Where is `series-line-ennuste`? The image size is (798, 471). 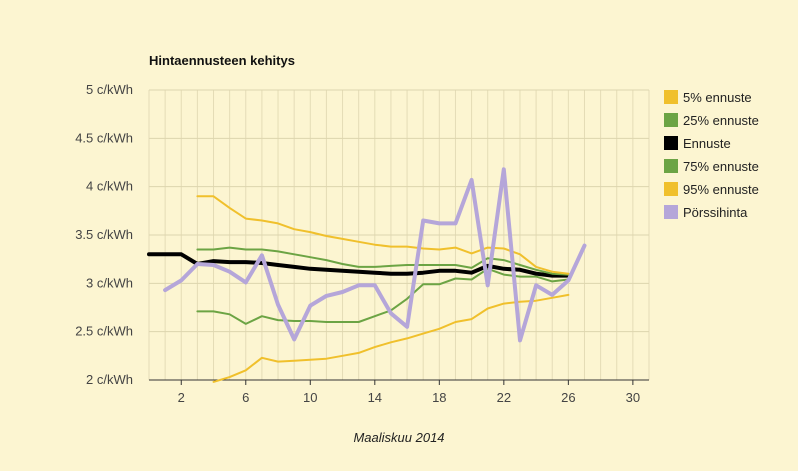 series-line-ennuste is located at coordinates (359, 265).